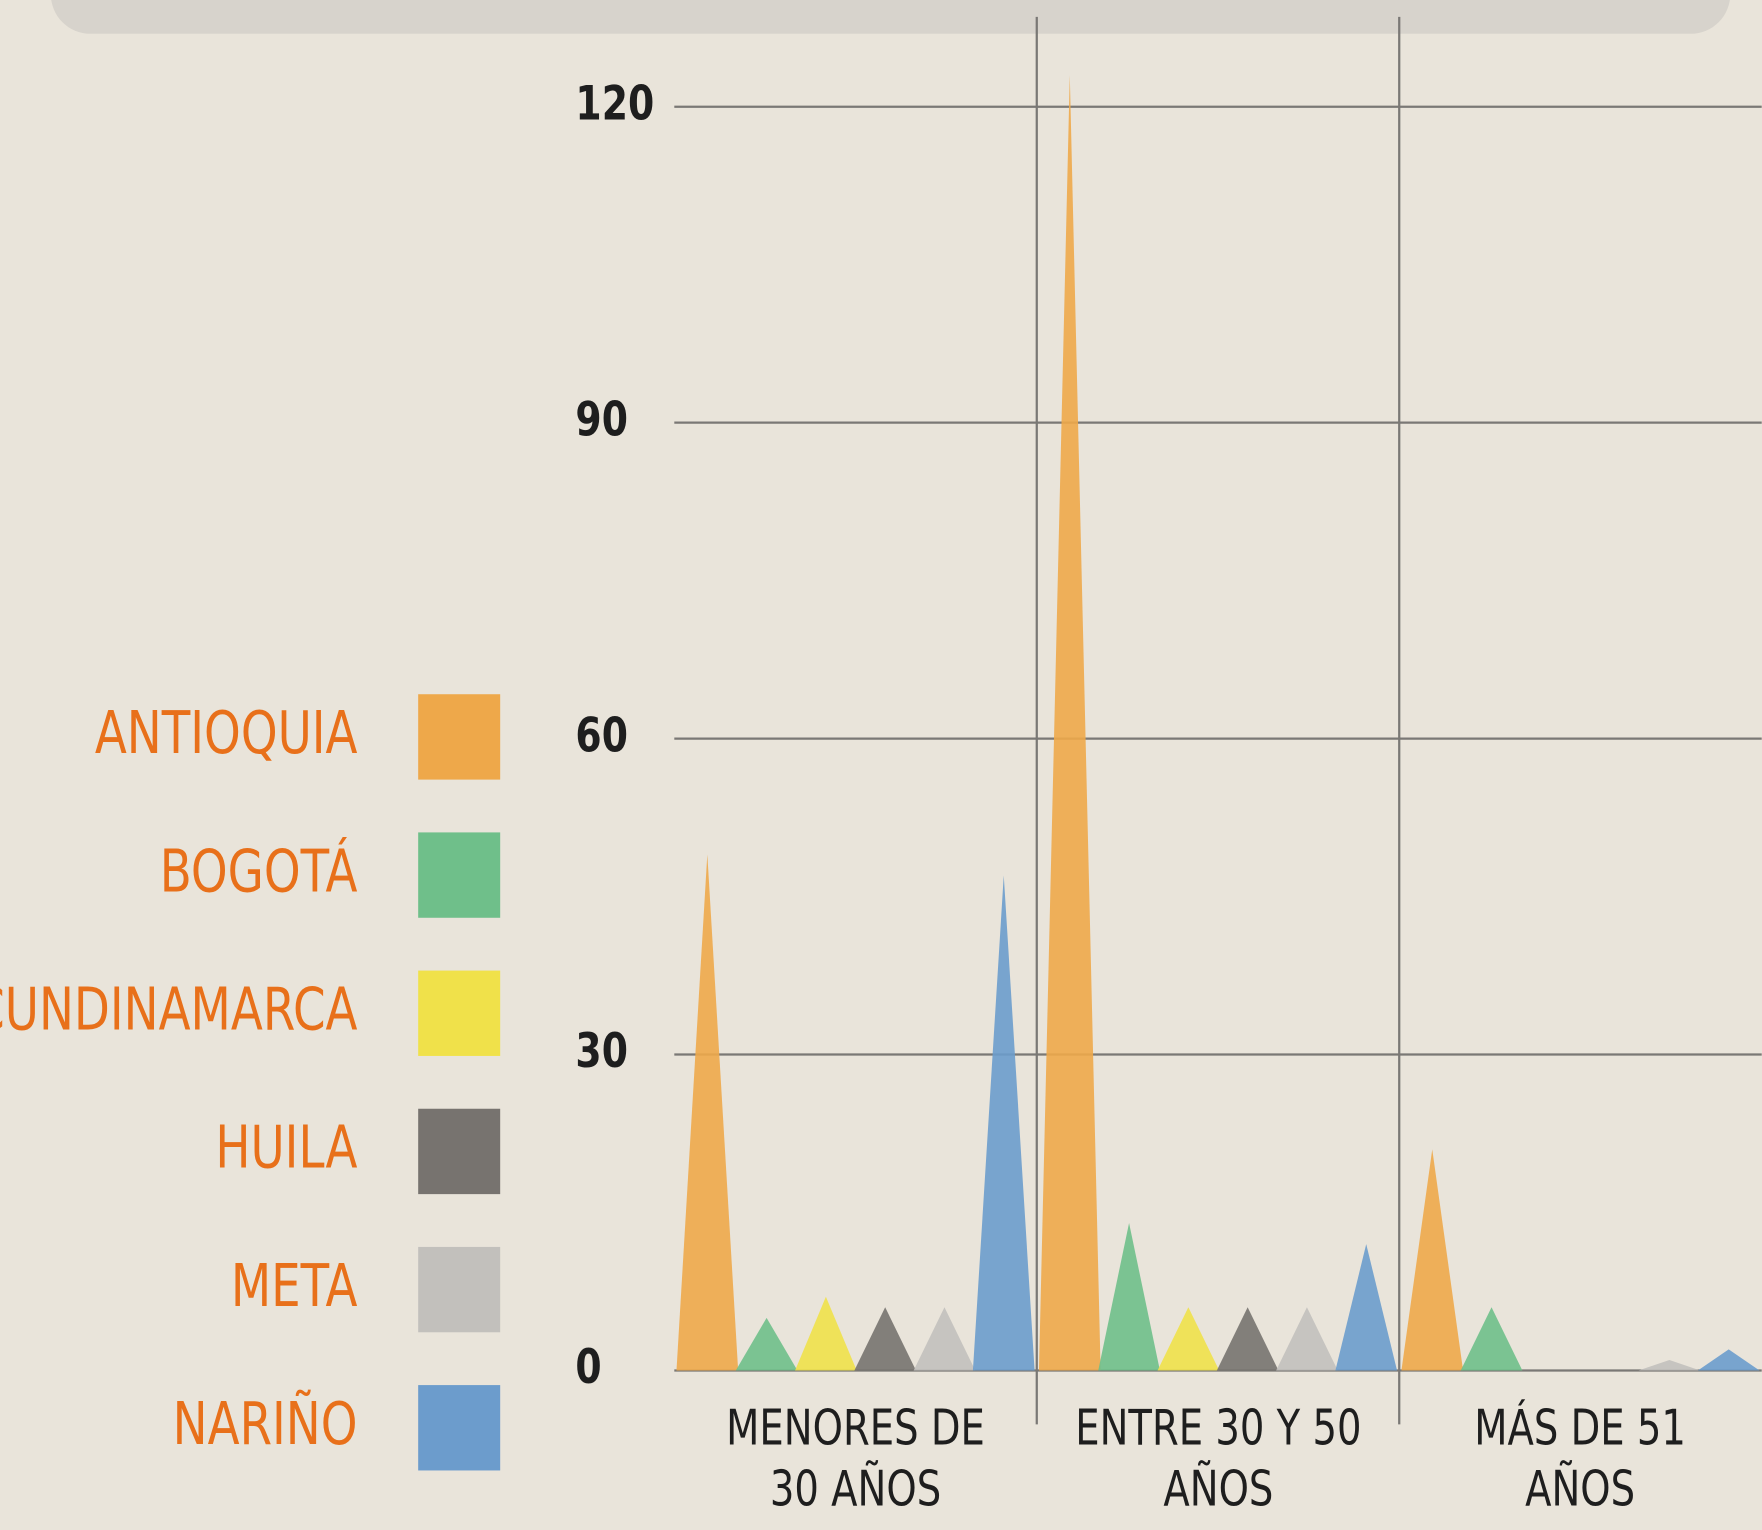 The height and width of the screenshot is (1530, 1762). I want to click on legend-label: NARIÑO, so click(265, 1424).